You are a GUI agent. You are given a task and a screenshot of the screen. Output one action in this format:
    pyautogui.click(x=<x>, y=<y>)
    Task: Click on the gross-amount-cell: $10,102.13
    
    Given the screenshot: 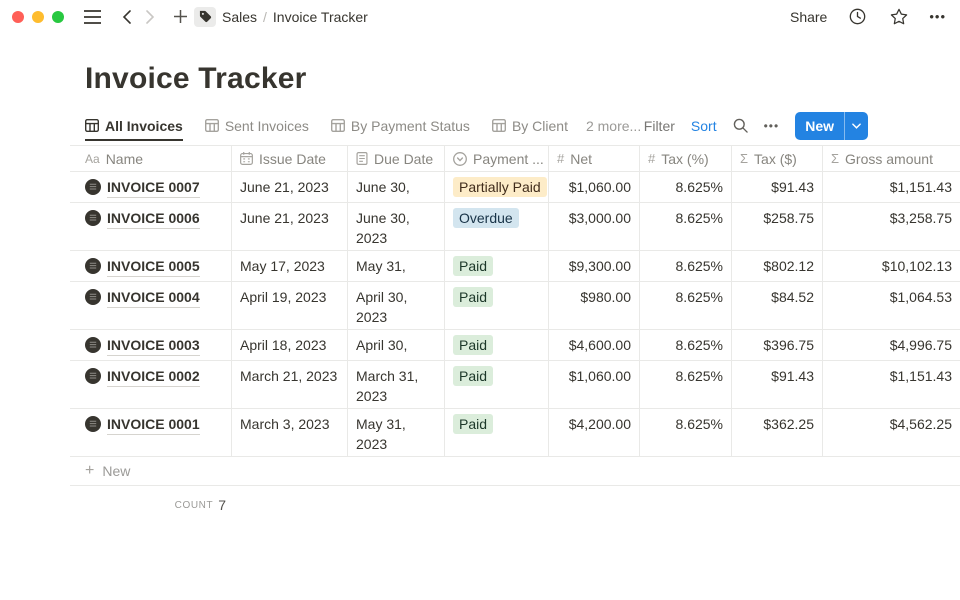 What is the action you would take?
    pyautogui.click(x=916, y=266)
    